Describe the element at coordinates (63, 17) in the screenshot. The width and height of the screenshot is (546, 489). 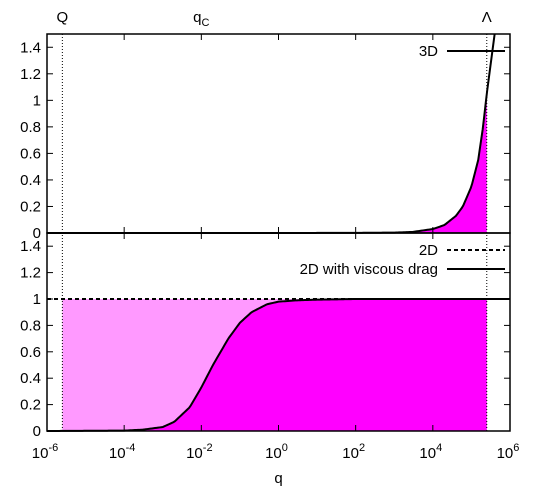
I see `top-marker-label: Q` at that location.